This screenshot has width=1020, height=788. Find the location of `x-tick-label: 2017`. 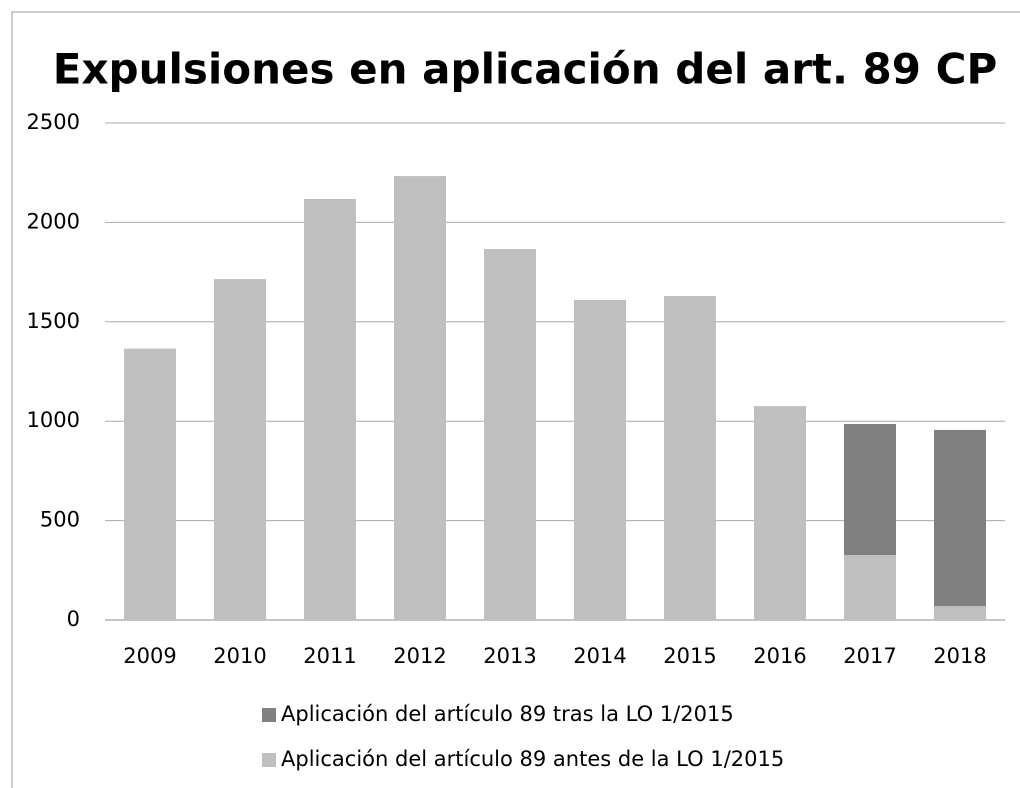

x-tick-label: 2017 is located at coordinates (869, 656).